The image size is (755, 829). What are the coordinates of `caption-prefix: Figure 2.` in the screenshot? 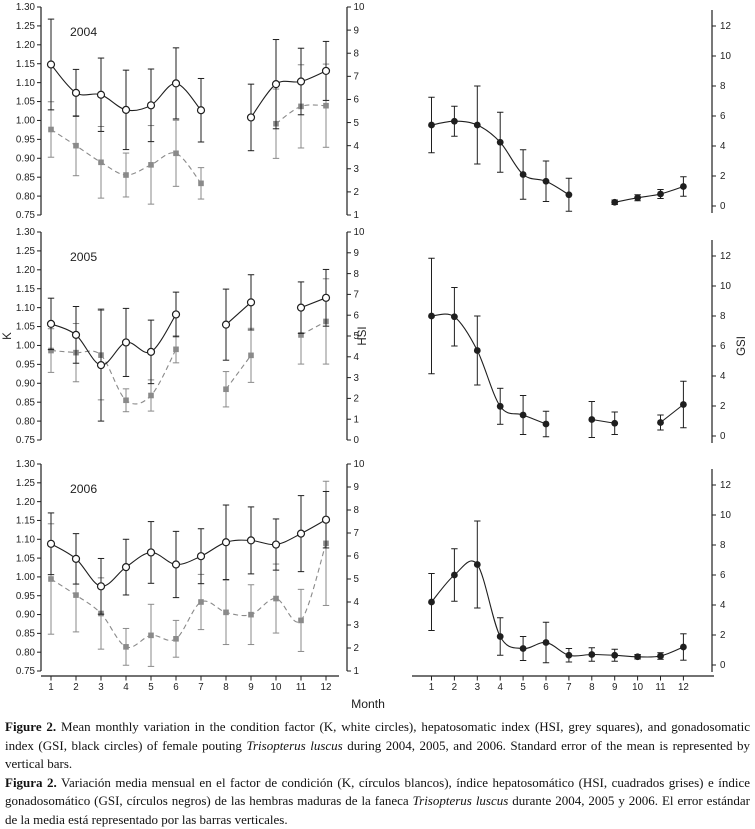 It's located at (31, 726).